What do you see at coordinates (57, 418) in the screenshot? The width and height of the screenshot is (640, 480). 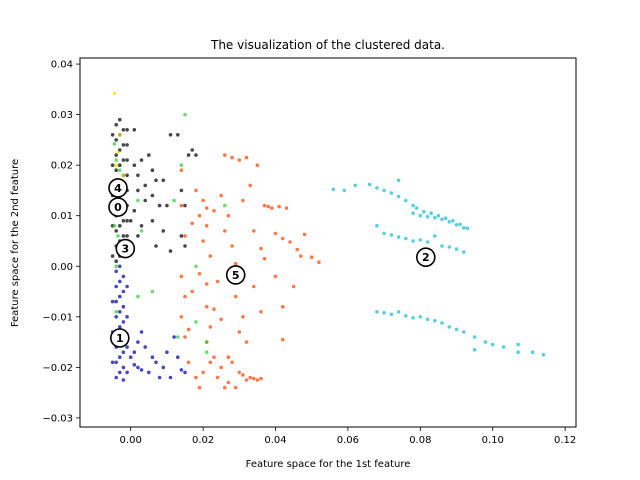 I see `y-tick-label: −0.03` at bounding box center [57, 418].